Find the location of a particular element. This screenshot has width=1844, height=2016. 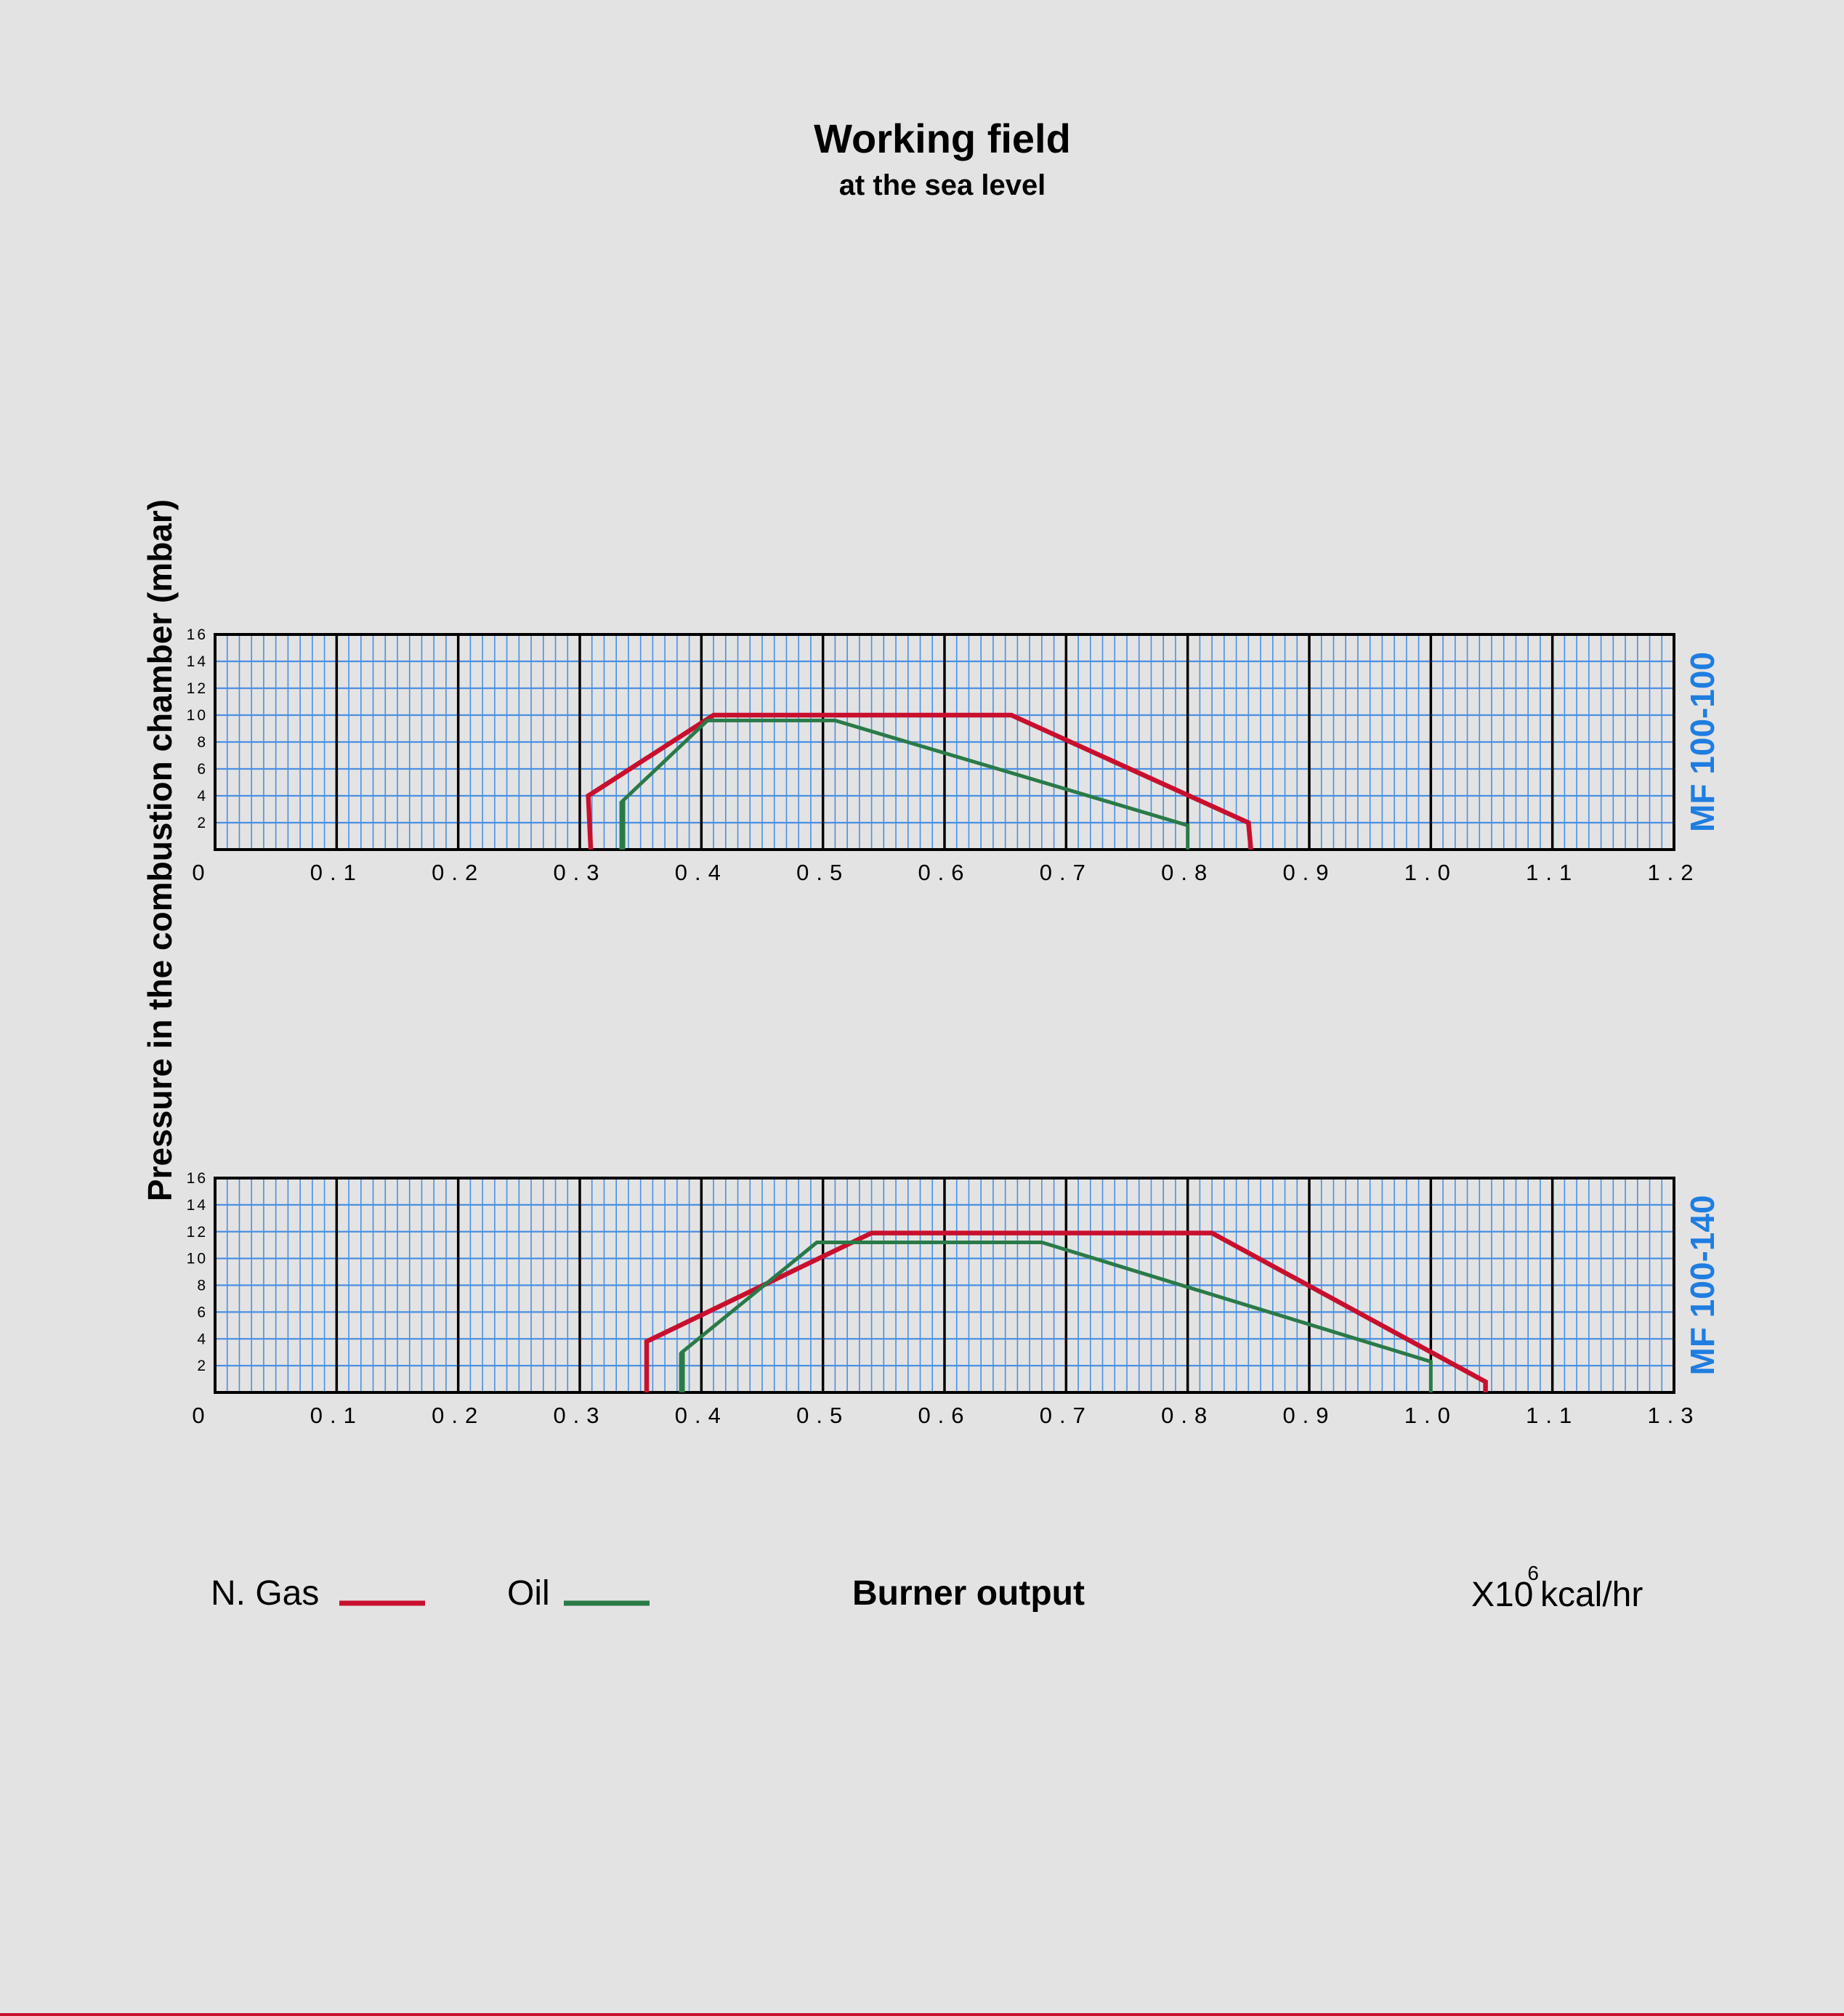

units-exponent: 6 is located at coordinates (1533, 1573).